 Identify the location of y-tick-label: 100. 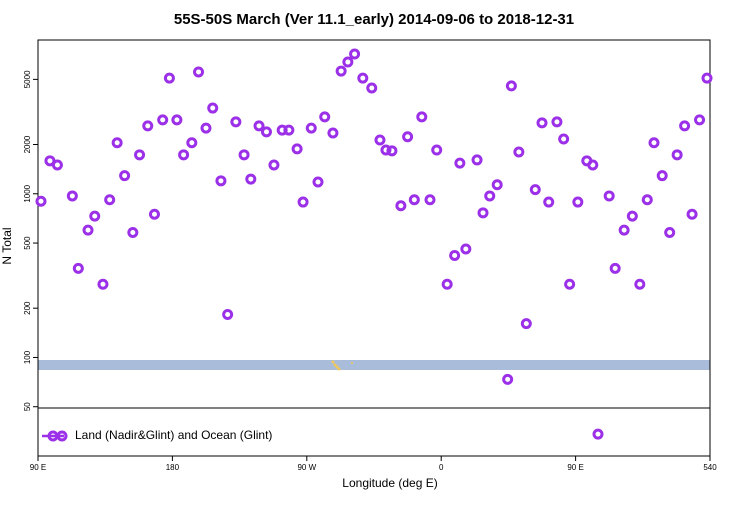
(27, 357).